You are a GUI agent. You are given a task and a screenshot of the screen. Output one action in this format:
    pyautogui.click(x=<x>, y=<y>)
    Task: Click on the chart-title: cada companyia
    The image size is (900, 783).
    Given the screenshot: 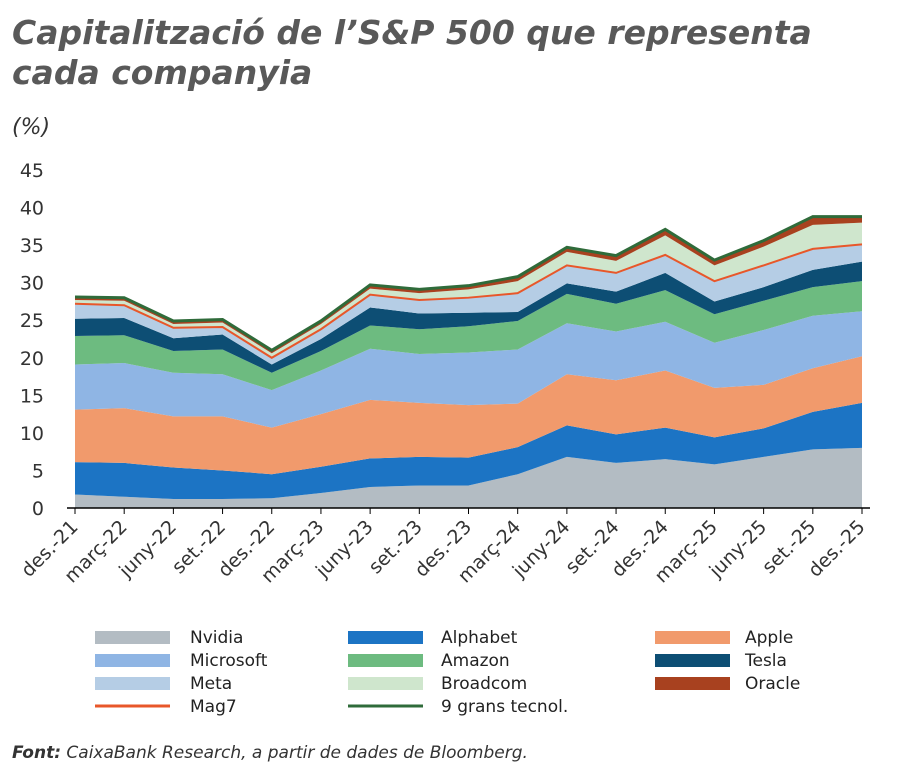 What is the action you would take?
    pyautogui.click(x=162, y=72)
    